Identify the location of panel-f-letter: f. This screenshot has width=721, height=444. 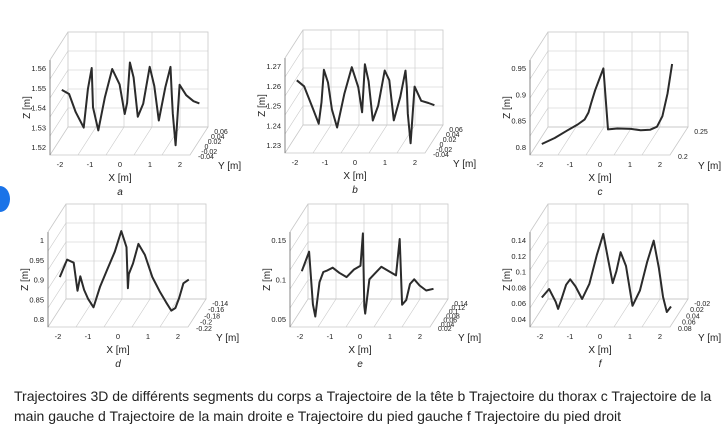
(601, 364).